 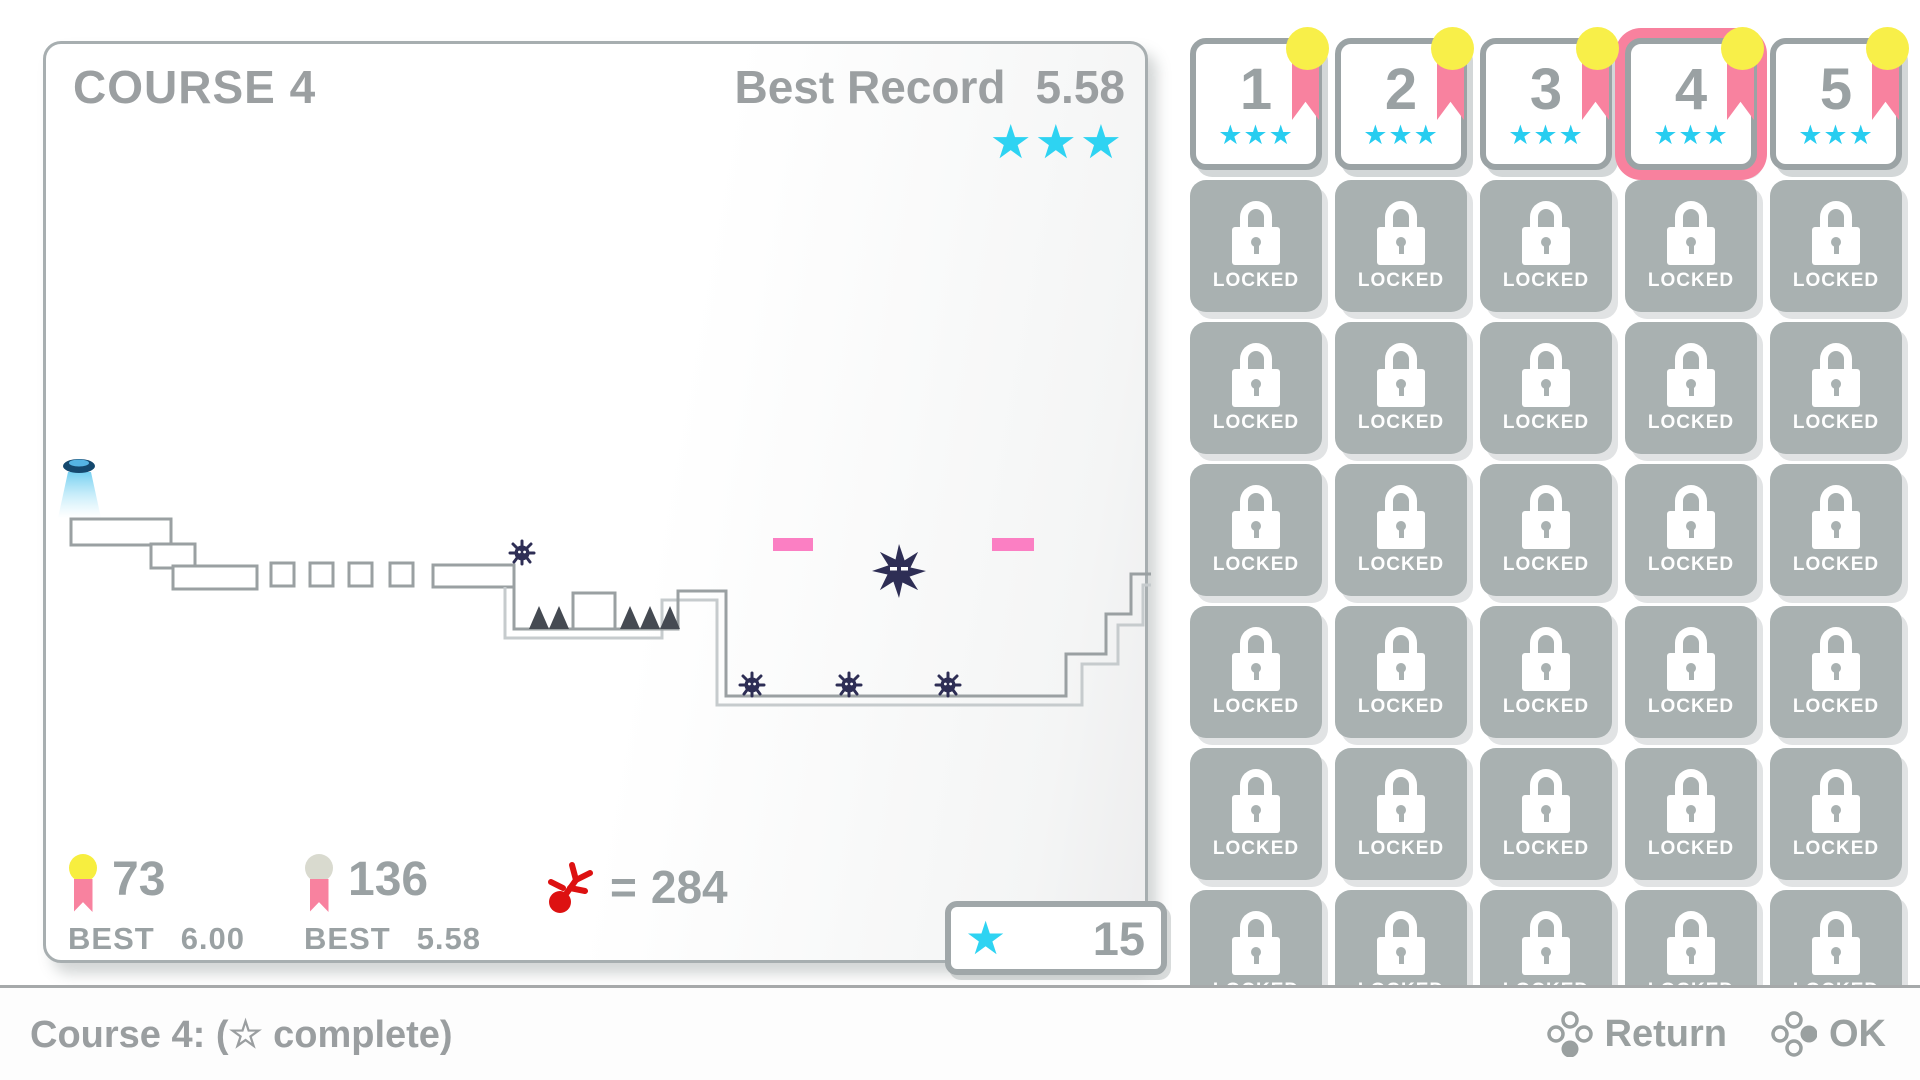 I want to click on gold-best-label: BEST, so click(x=111, y=938).